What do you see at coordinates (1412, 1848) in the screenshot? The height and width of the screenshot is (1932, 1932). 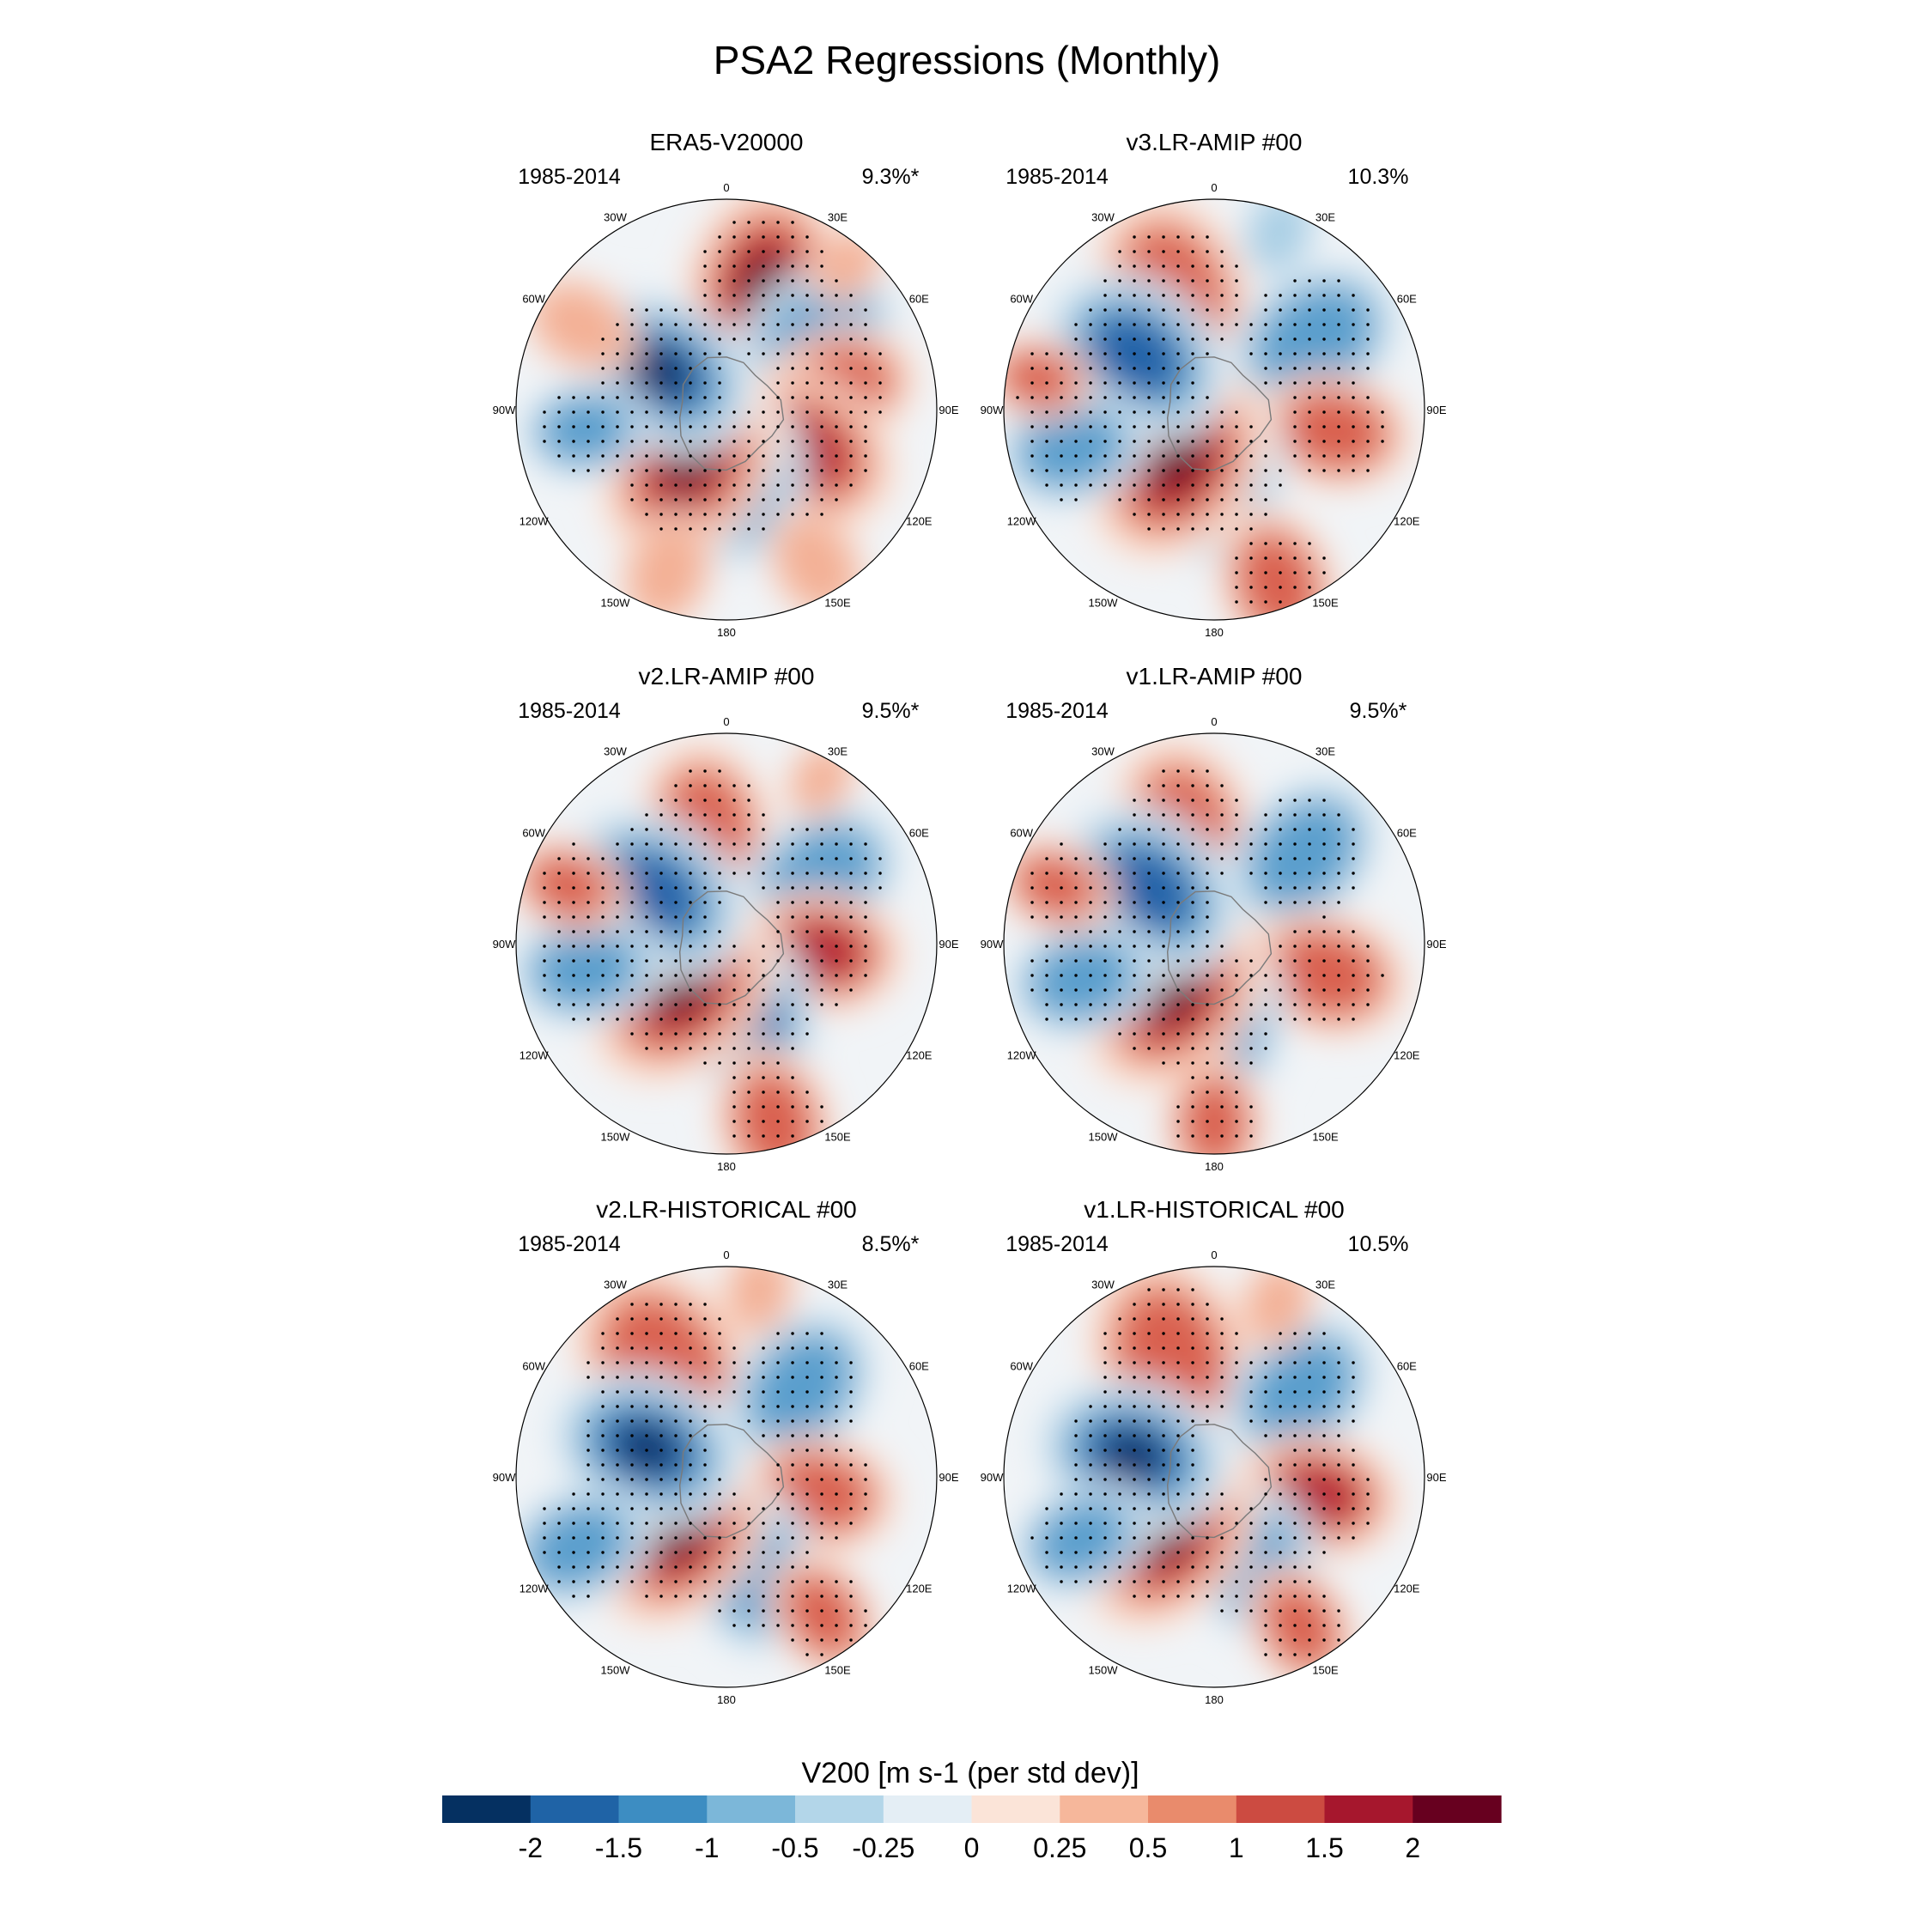 I see `colorbar-tick-label: 2` at bounding box center [1412, 1848].